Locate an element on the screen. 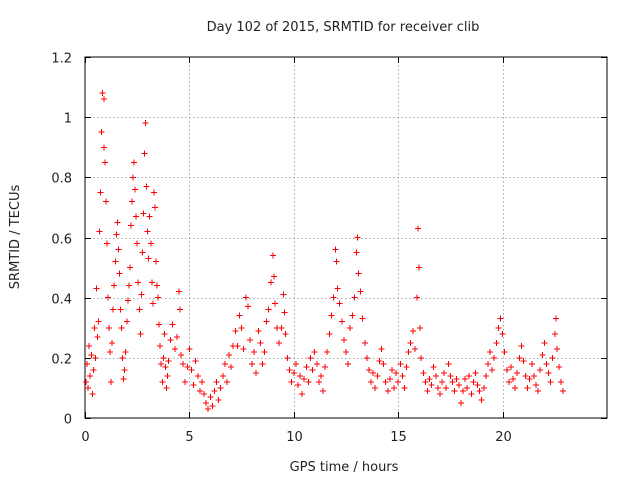 This screenshot has height=480, width=640. x-tick-label: 20 is located at coordinates (503, 437).